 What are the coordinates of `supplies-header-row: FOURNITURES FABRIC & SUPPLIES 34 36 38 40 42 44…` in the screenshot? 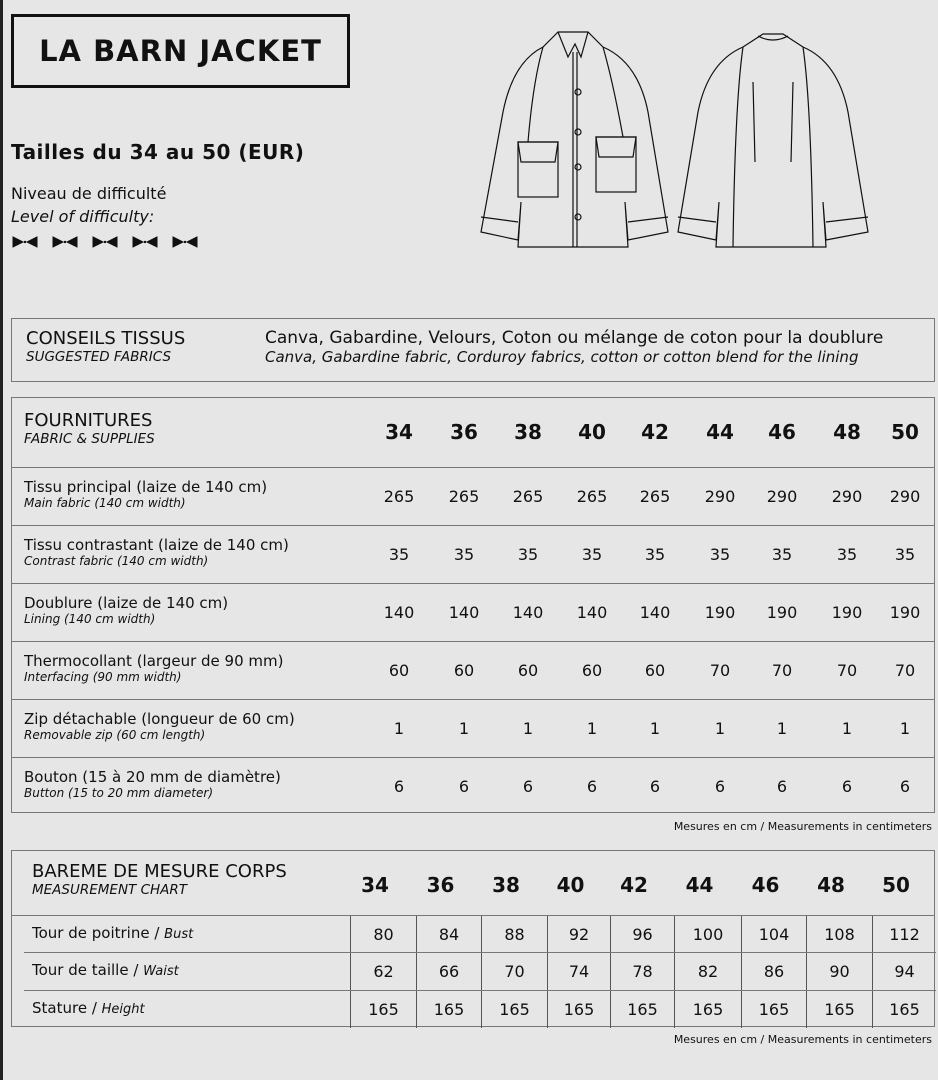 It's located at (473, 433).